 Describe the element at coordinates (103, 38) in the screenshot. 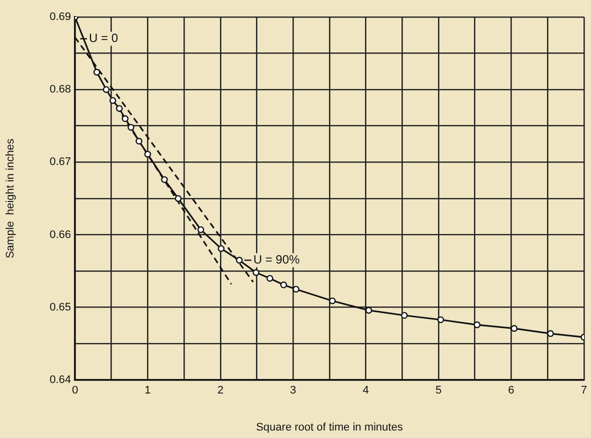

I see `annotation: U = 0` at that location.